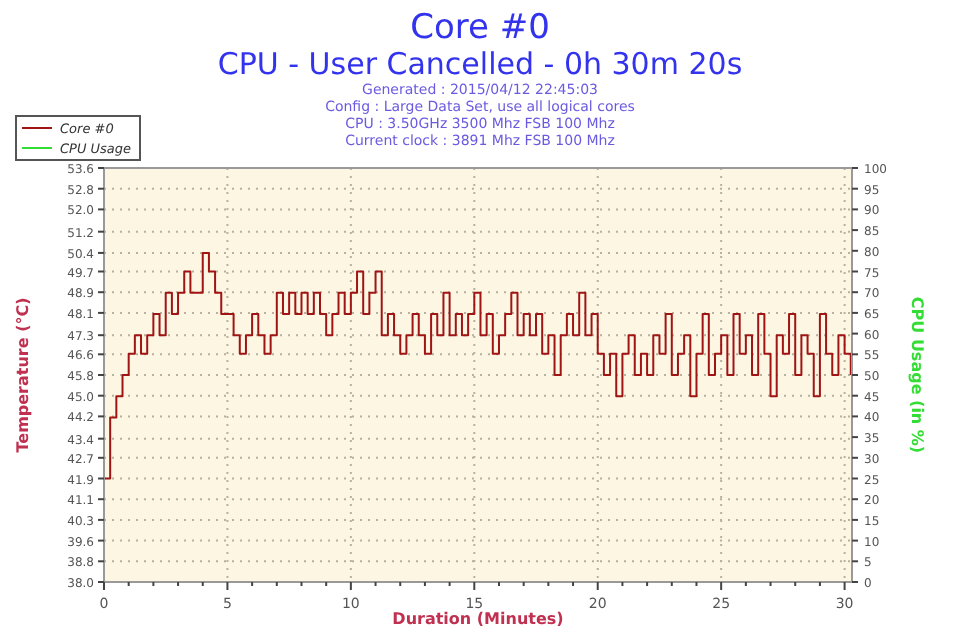 Image resolution: width=960 pixels, height=640 pixels. What do you see at coordinates (23, 375) in the screenshot?
I see `y-axis-title: Temperature (°C)` at bounding box center [23, 375].